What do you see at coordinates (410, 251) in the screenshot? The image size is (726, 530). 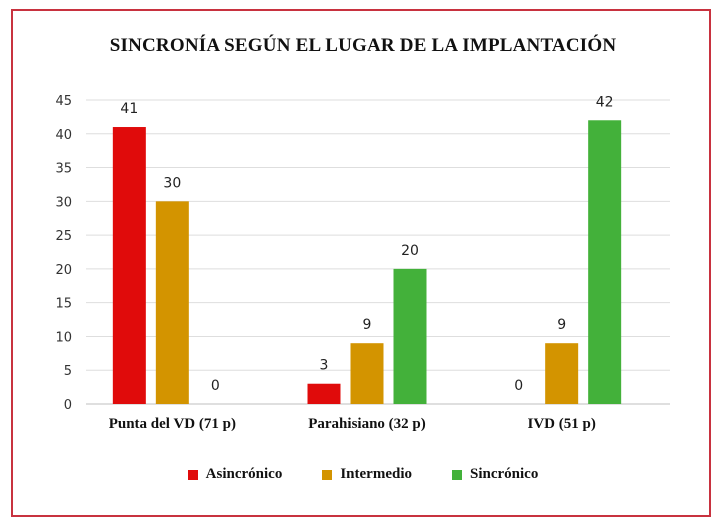 I see `data-label: 20` at bounding box center [410, 251].